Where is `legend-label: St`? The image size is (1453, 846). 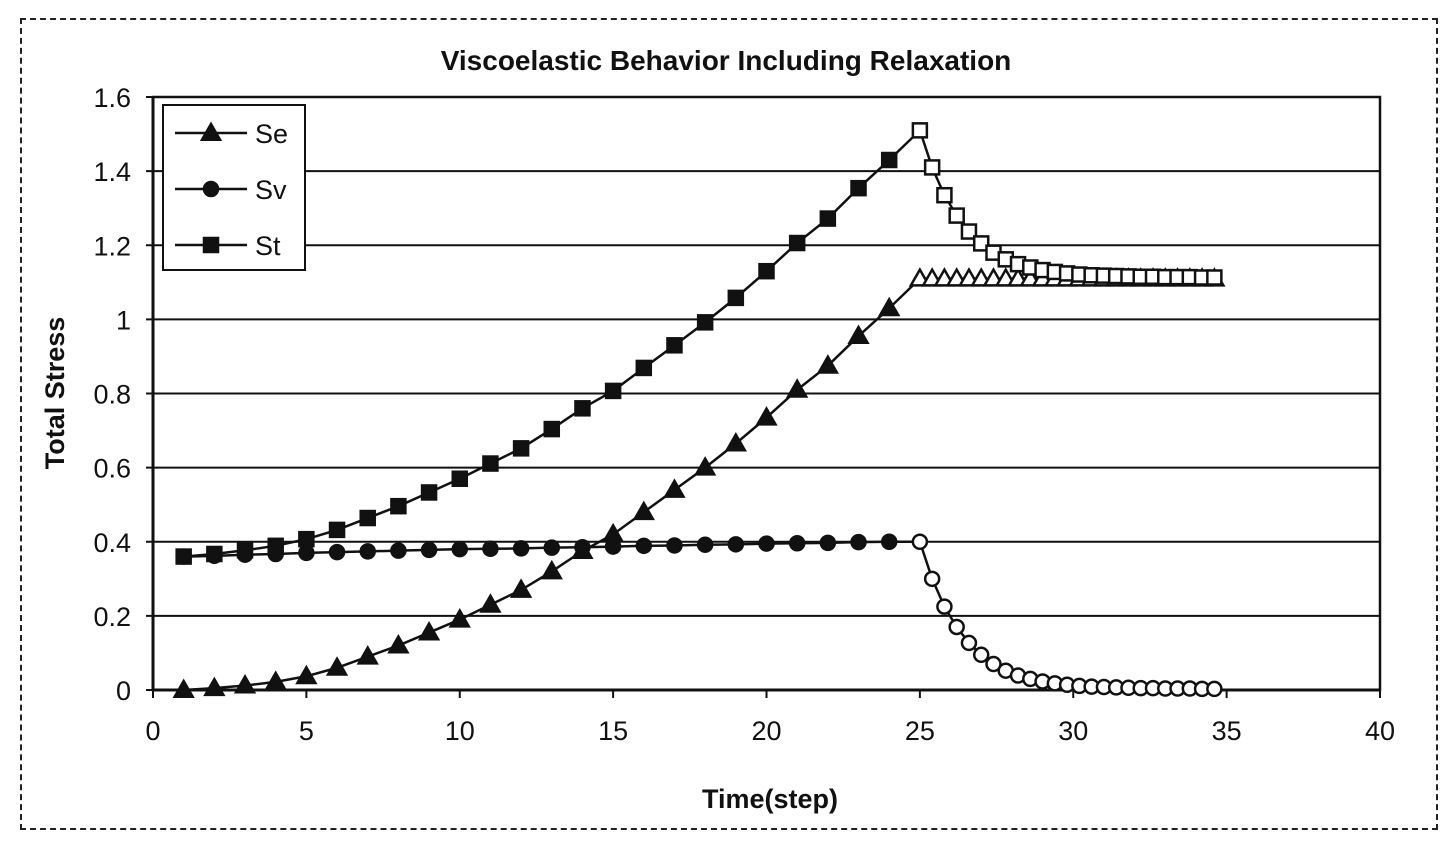
legend-label: St is located at coordinates (268, 246).